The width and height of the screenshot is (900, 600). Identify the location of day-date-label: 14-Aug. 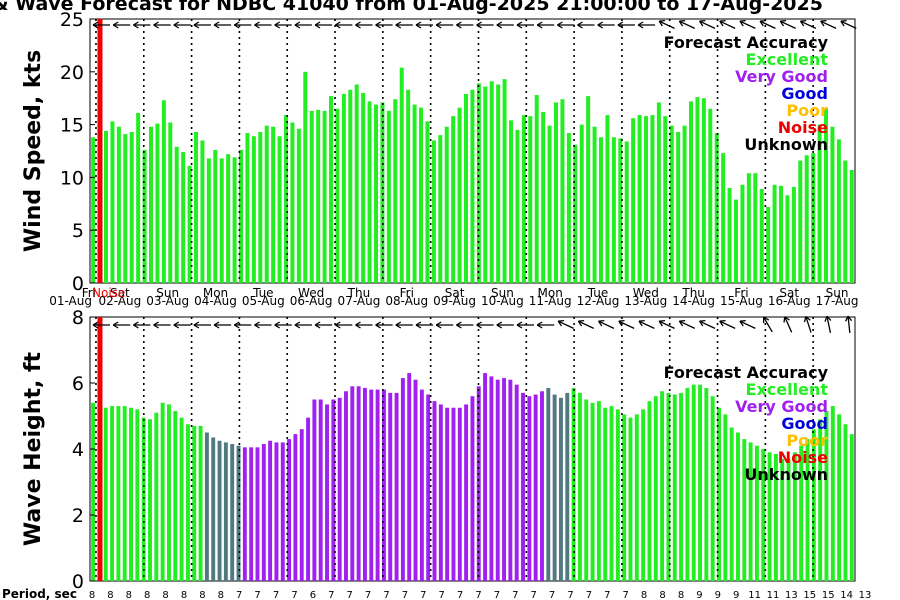
(693, 301).